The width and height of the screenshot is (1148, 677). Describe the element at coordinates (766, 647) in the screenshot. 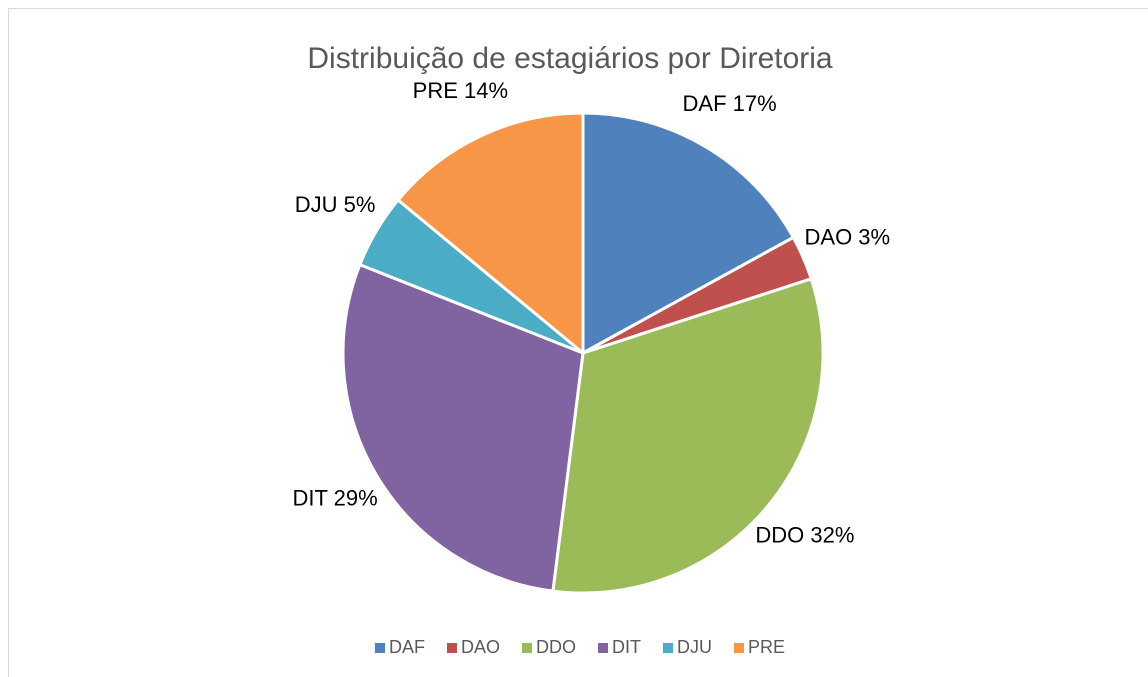

I see `legend-label: PRE` at that location.